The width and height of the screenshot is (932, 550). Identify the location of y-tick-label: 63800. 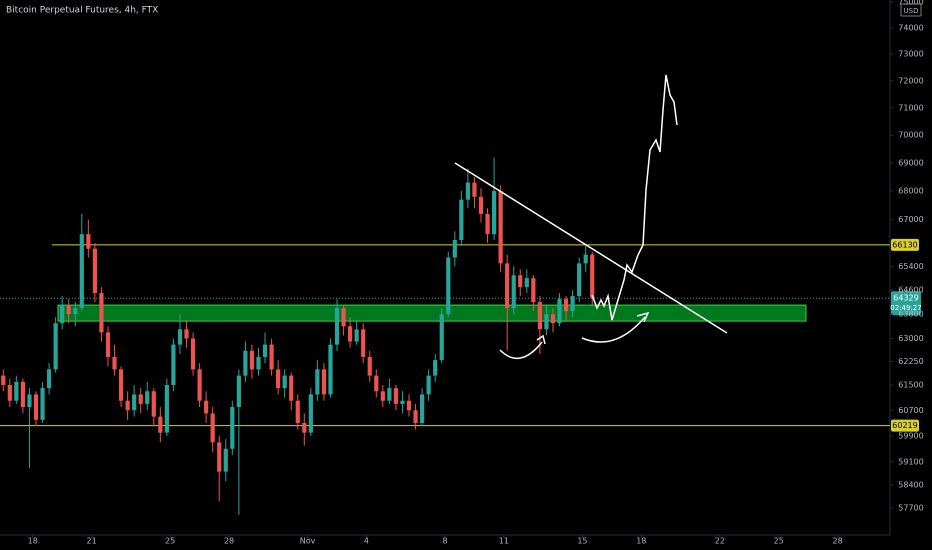
(910, 314).